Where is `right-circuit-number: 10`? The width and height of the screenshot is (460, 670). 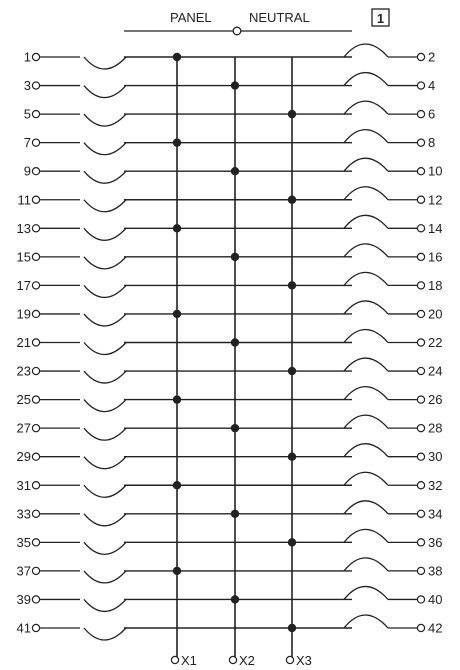 right-circuit-number: 10 is located at coordinates (435, 171).